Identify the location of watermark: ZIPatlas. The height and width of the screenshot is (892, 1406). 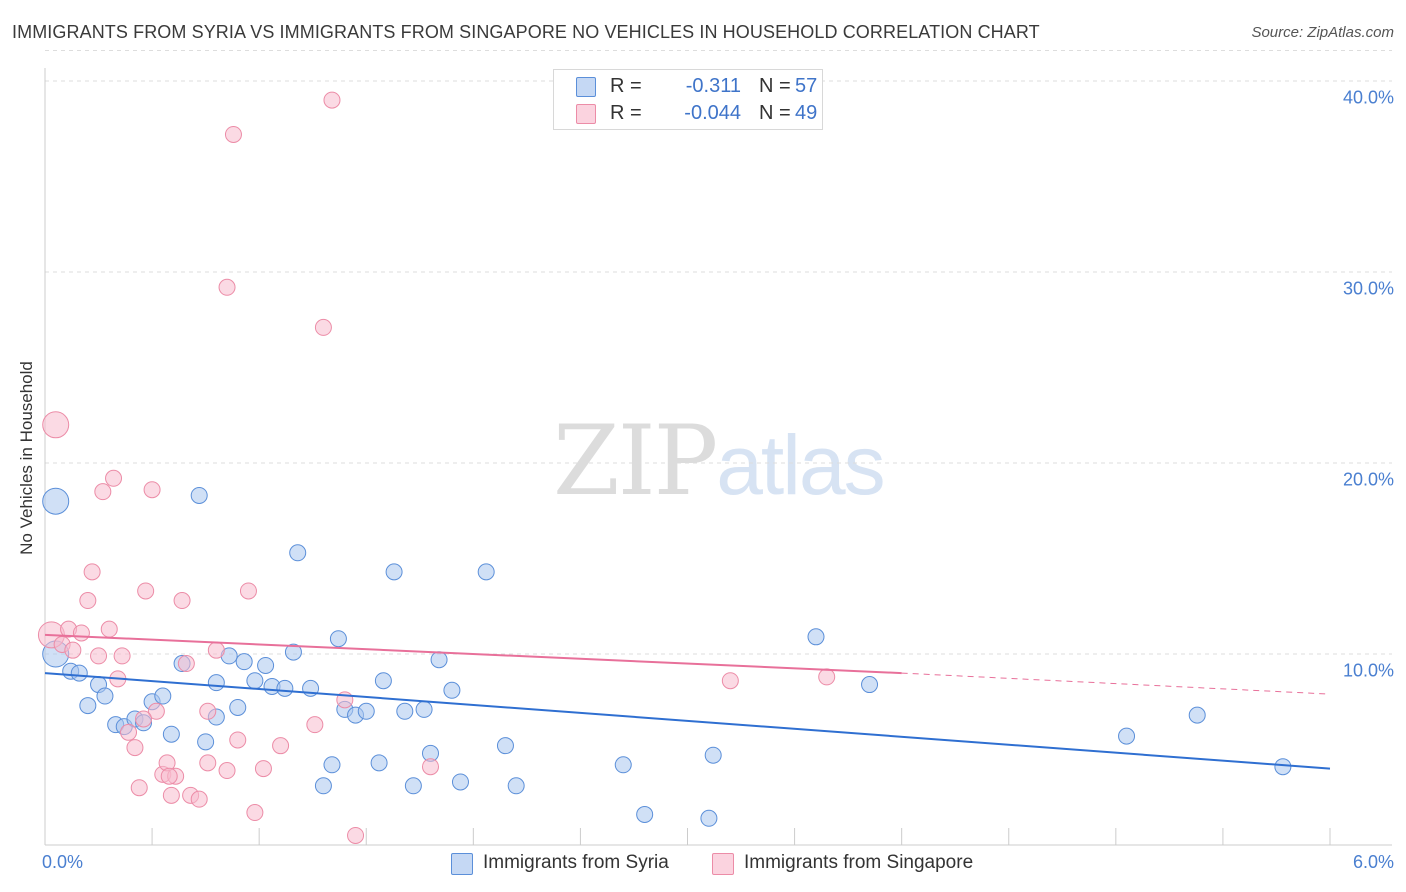
(719, 461).